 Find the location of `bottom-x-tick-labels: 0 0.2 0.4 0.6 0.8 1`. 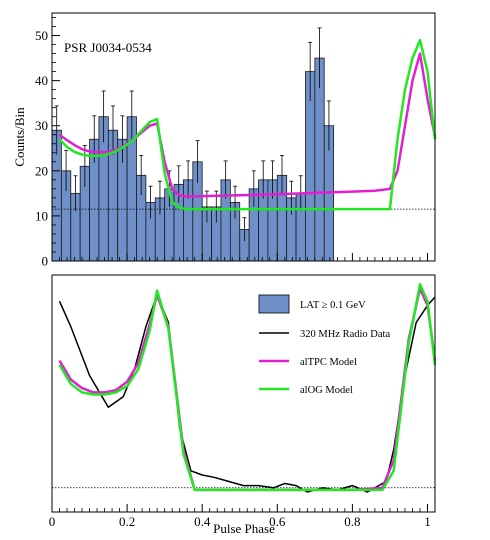

bottom-x-tick-labels: 0 0.2 0.4 0.6 0.8 1 is located at coordinates (240, 521).